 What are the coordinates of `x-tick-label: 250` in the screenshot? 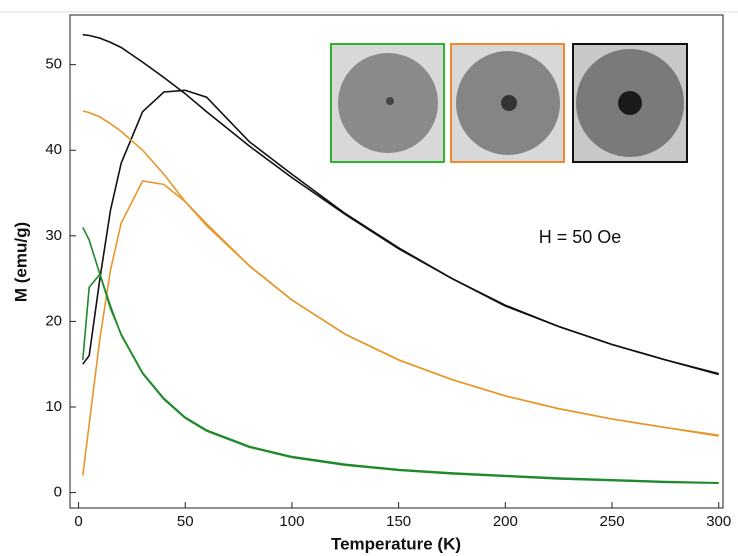 It's located at (612, 521).